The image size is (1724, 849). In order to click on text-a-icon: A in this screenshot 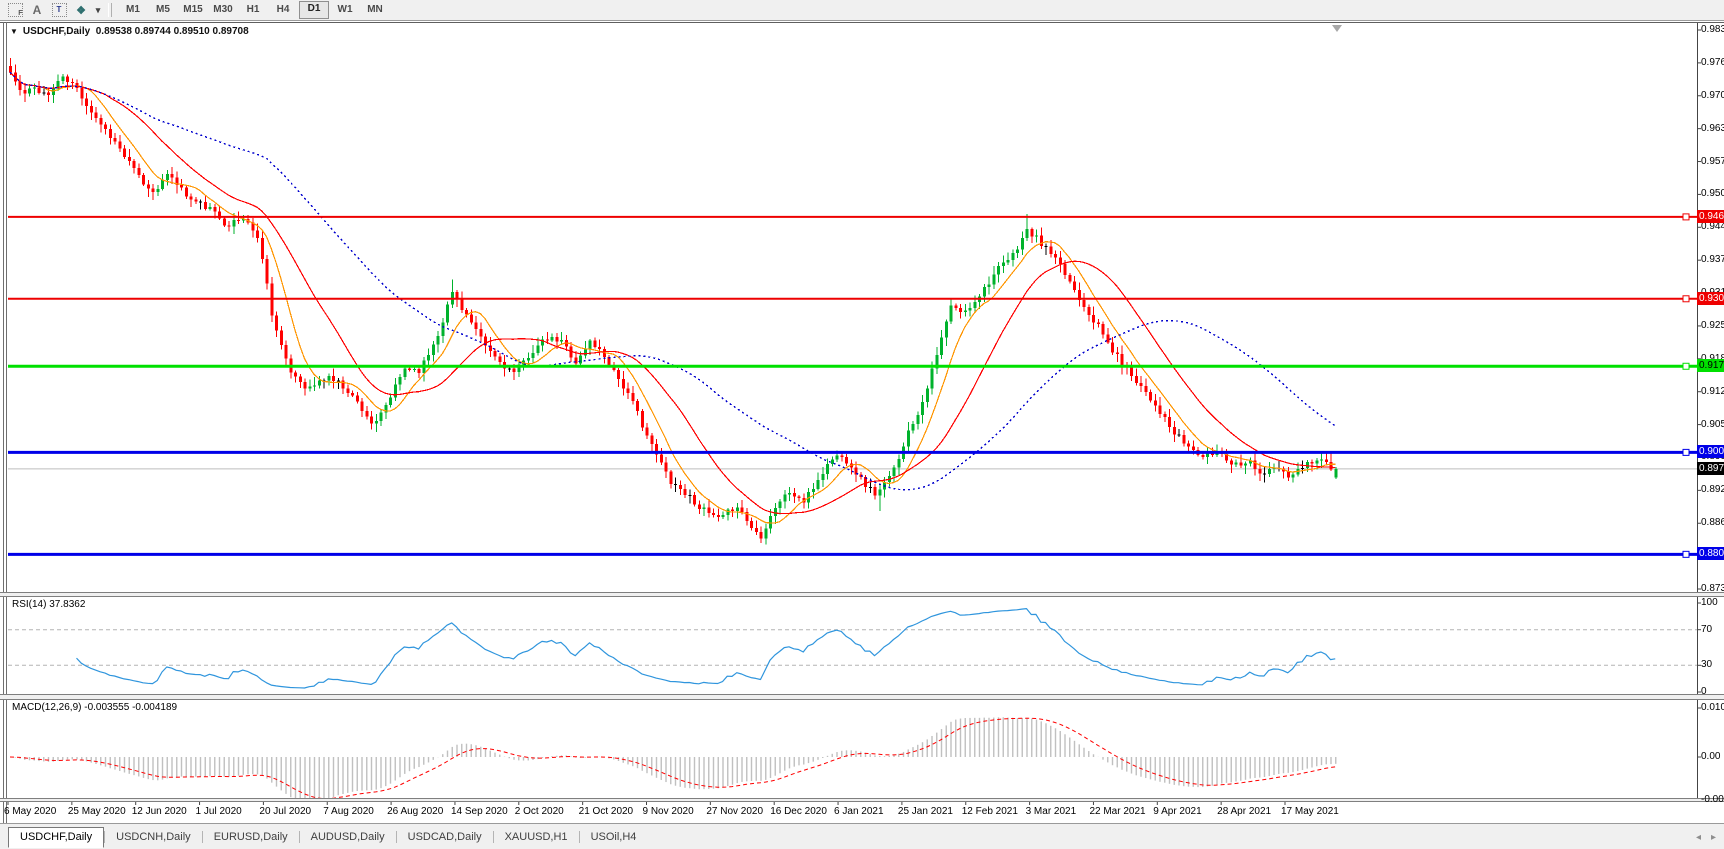, I will do `click(37, 10)`.